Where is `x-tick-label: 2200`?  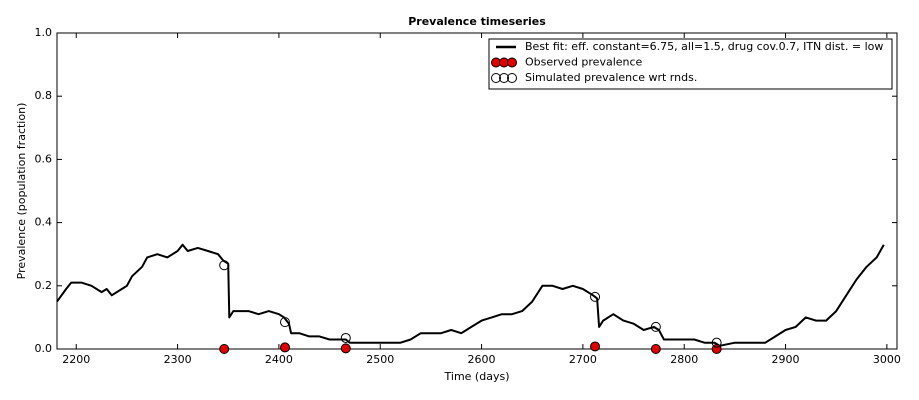 x-tick-label: 2200 is located at coordinates (76, 359).